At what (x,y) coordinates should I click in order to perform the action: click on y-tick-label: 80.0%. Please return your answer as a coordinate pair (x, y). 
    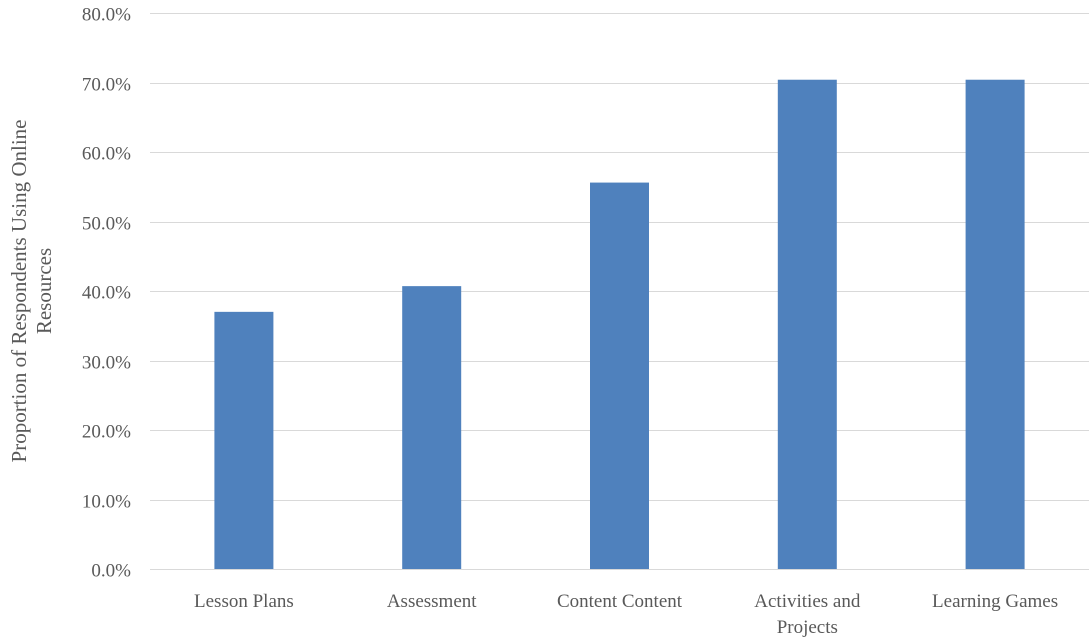
    Looking at the image, I should click on (106, 15).